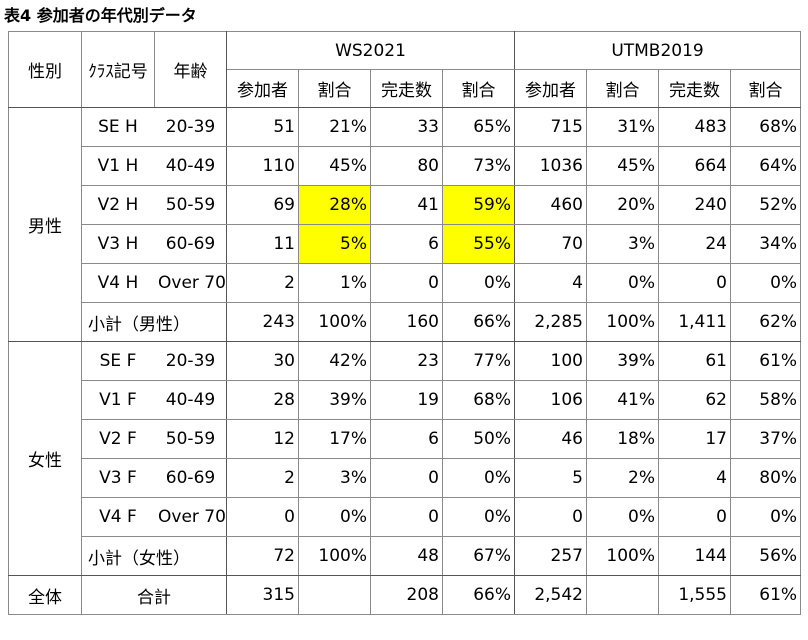  I want to click on total-value-ut-p: 2,542, so click(550, 595).